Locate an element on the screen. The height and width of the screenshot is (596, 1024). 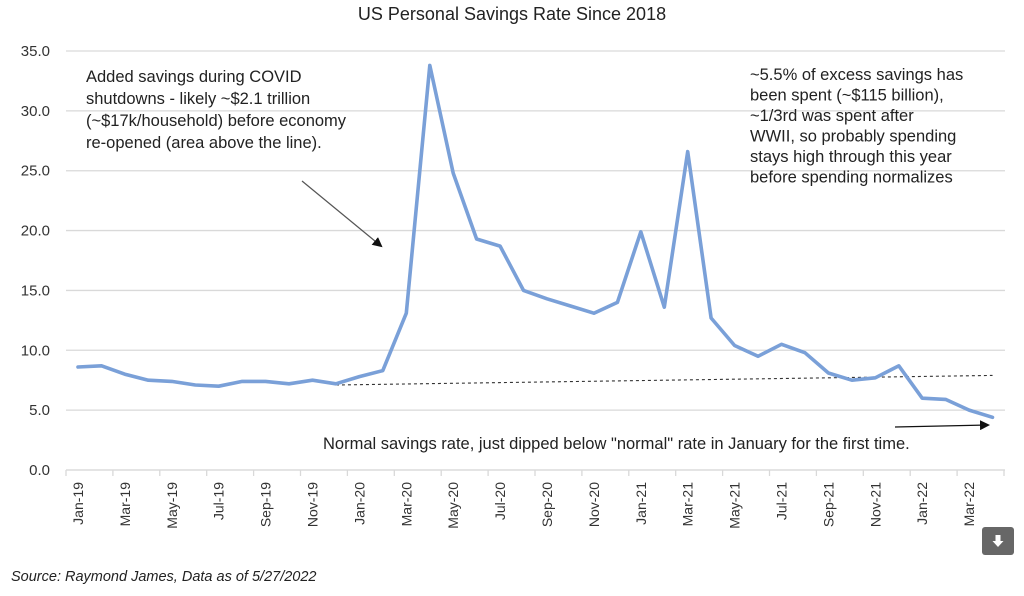
x-tick-label: Sep-21 is located at coordinates (828, 504).